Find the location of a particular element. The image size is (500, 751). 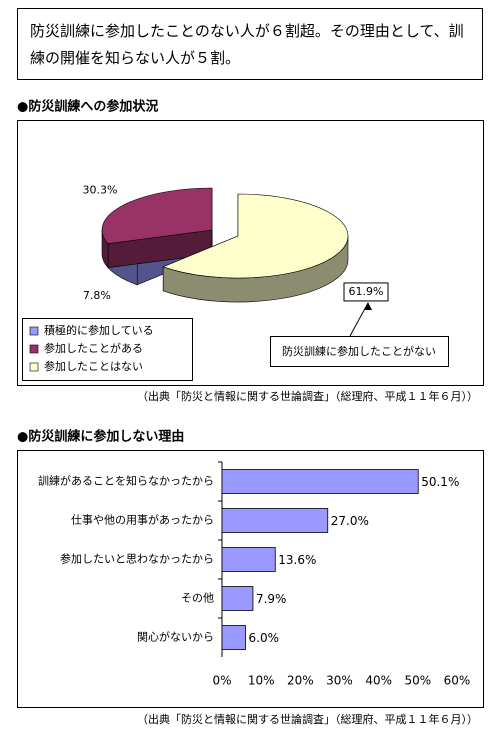

y-tick-label: 関心がないから is located at coordinates (175, 637).